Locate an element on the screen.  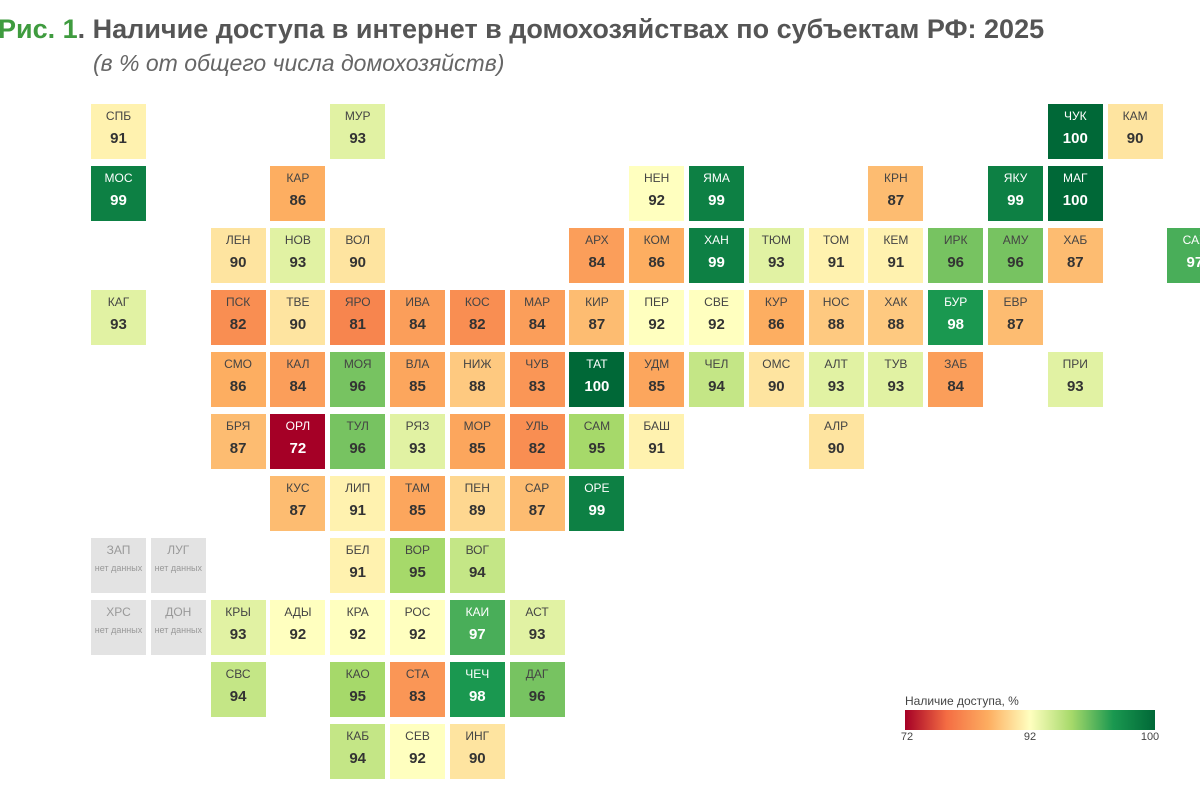
region-tile-ПРИ: ПРИ 93 is located at coordinates (1075, 379).